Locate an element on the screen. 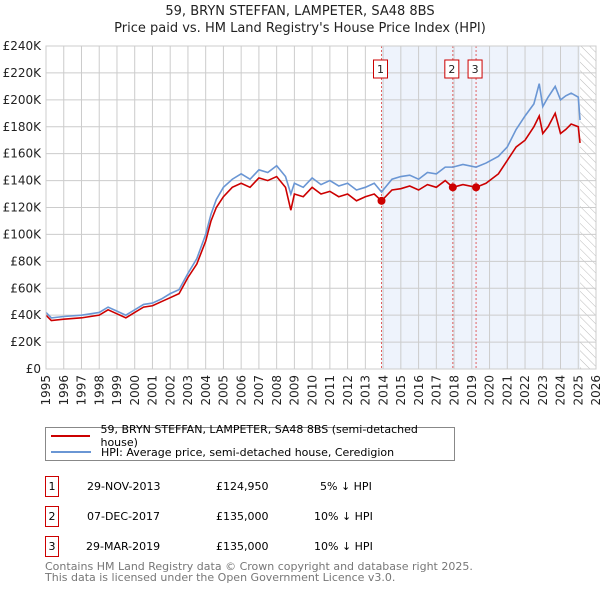 The width and height of the screenshot is (600, 590). y-tick-label: £240K is located at coordinates (23, 46).